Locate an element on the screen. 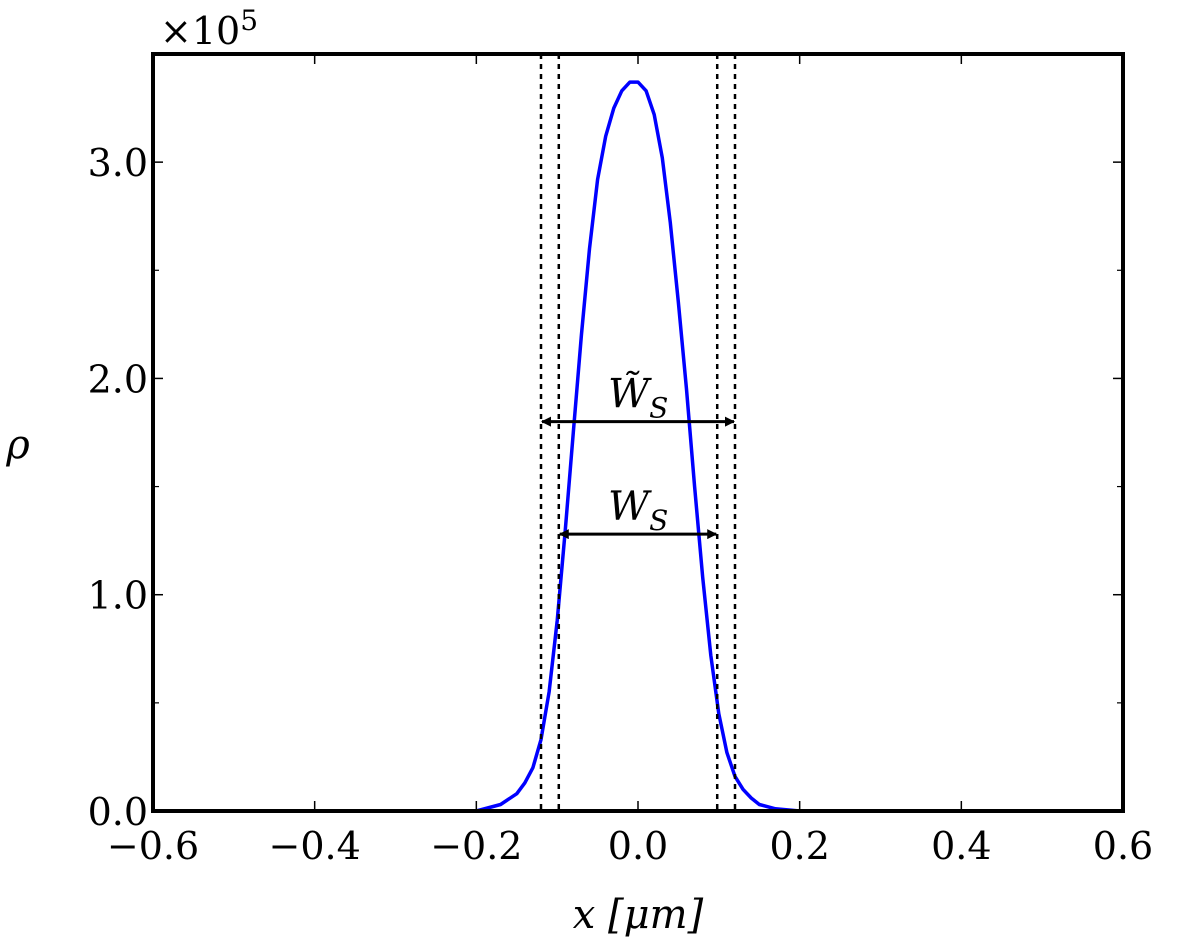 The image size is (1183, 939). x-tick-label: −0.2 is located at coordinates (476, 846).